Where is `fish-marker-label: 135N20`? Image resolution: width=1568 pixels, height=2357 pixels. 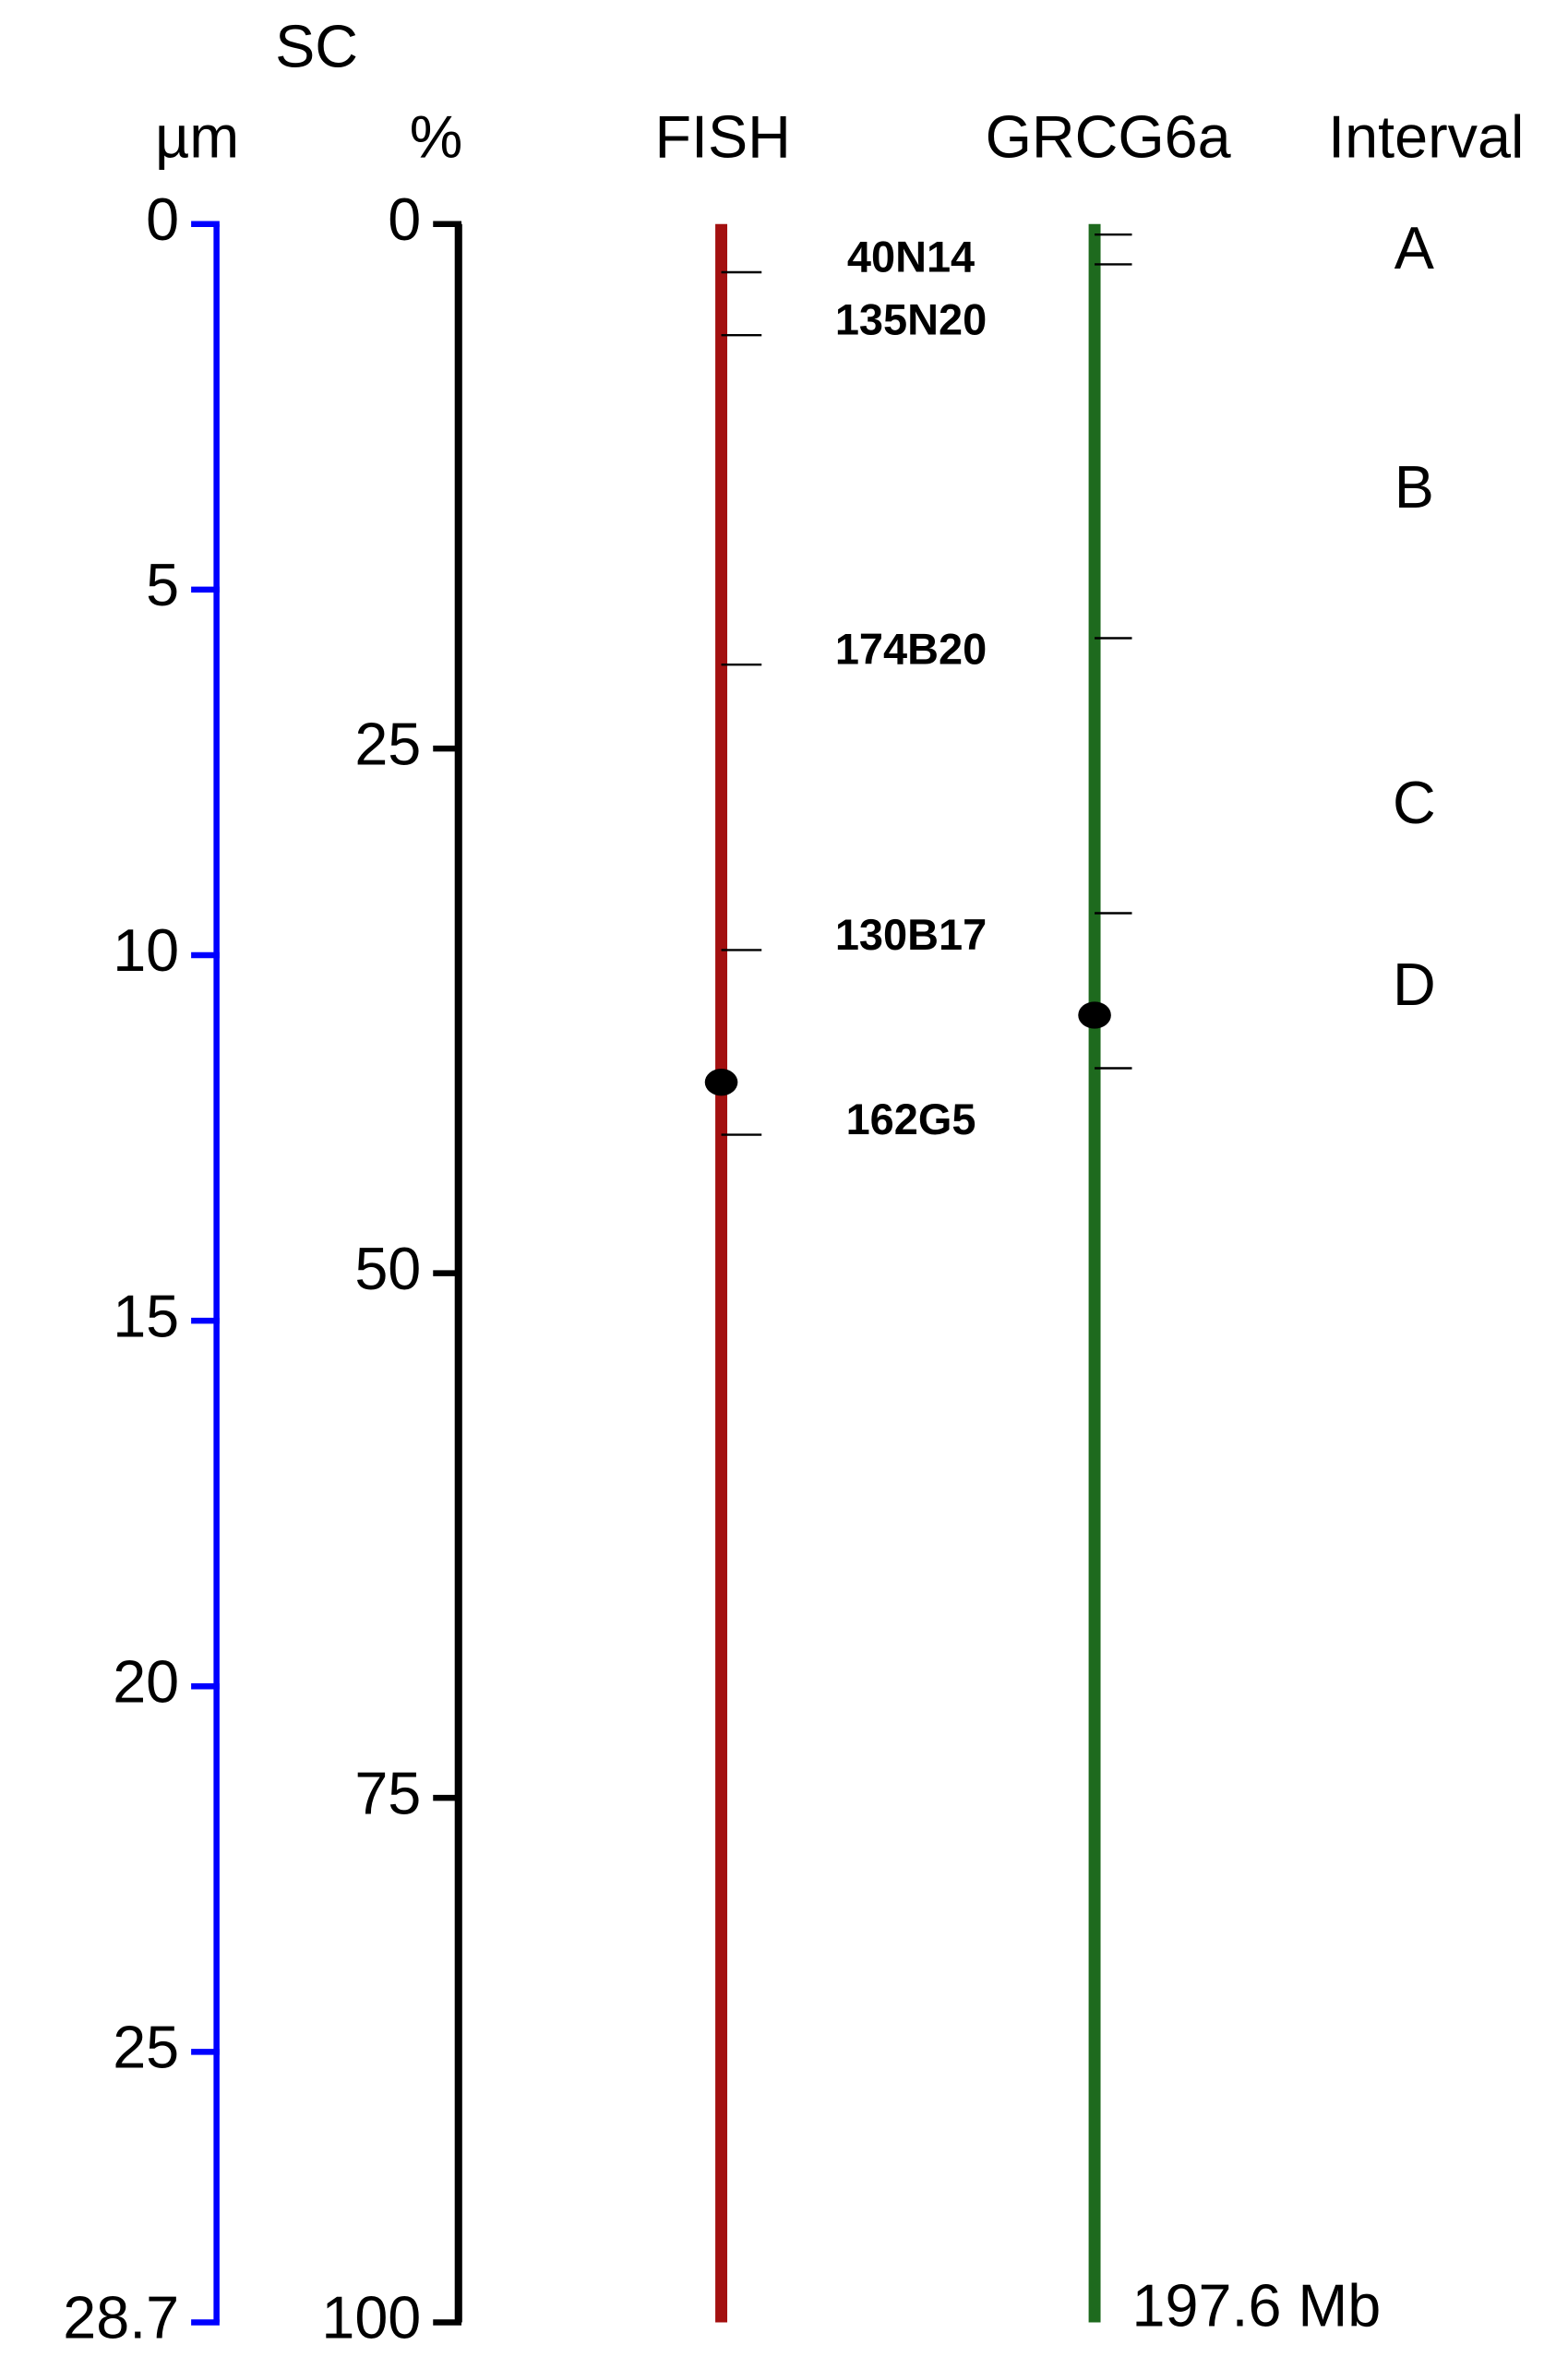
fish-marker-label: 135N20 is located at coordinates (911, 319).